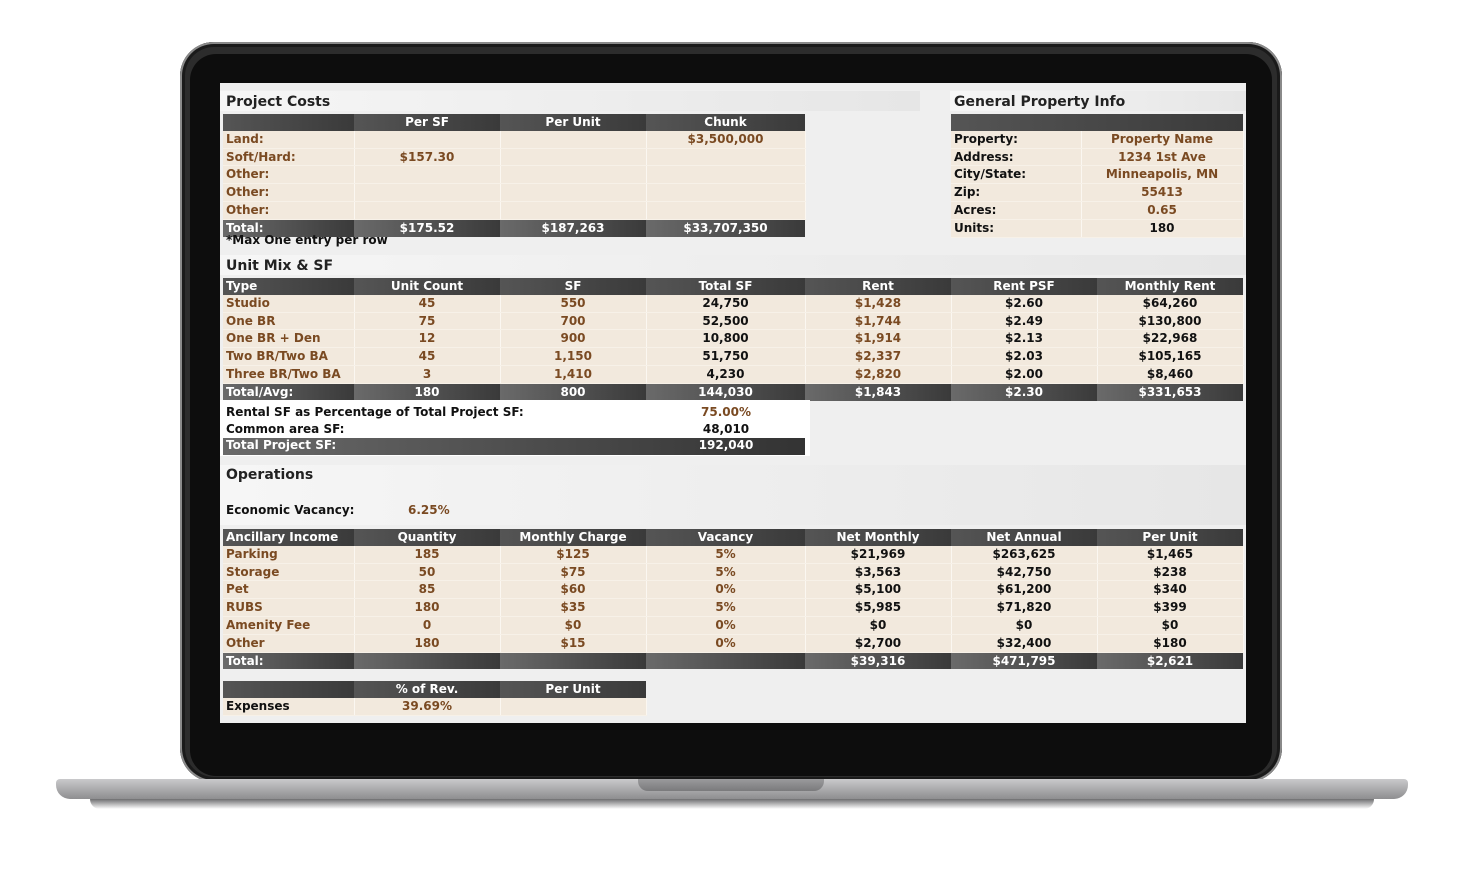  Describe the element at coordinates (878, 374) in the screenshot. I see `unit-mix-cell: $2,820` at that location.